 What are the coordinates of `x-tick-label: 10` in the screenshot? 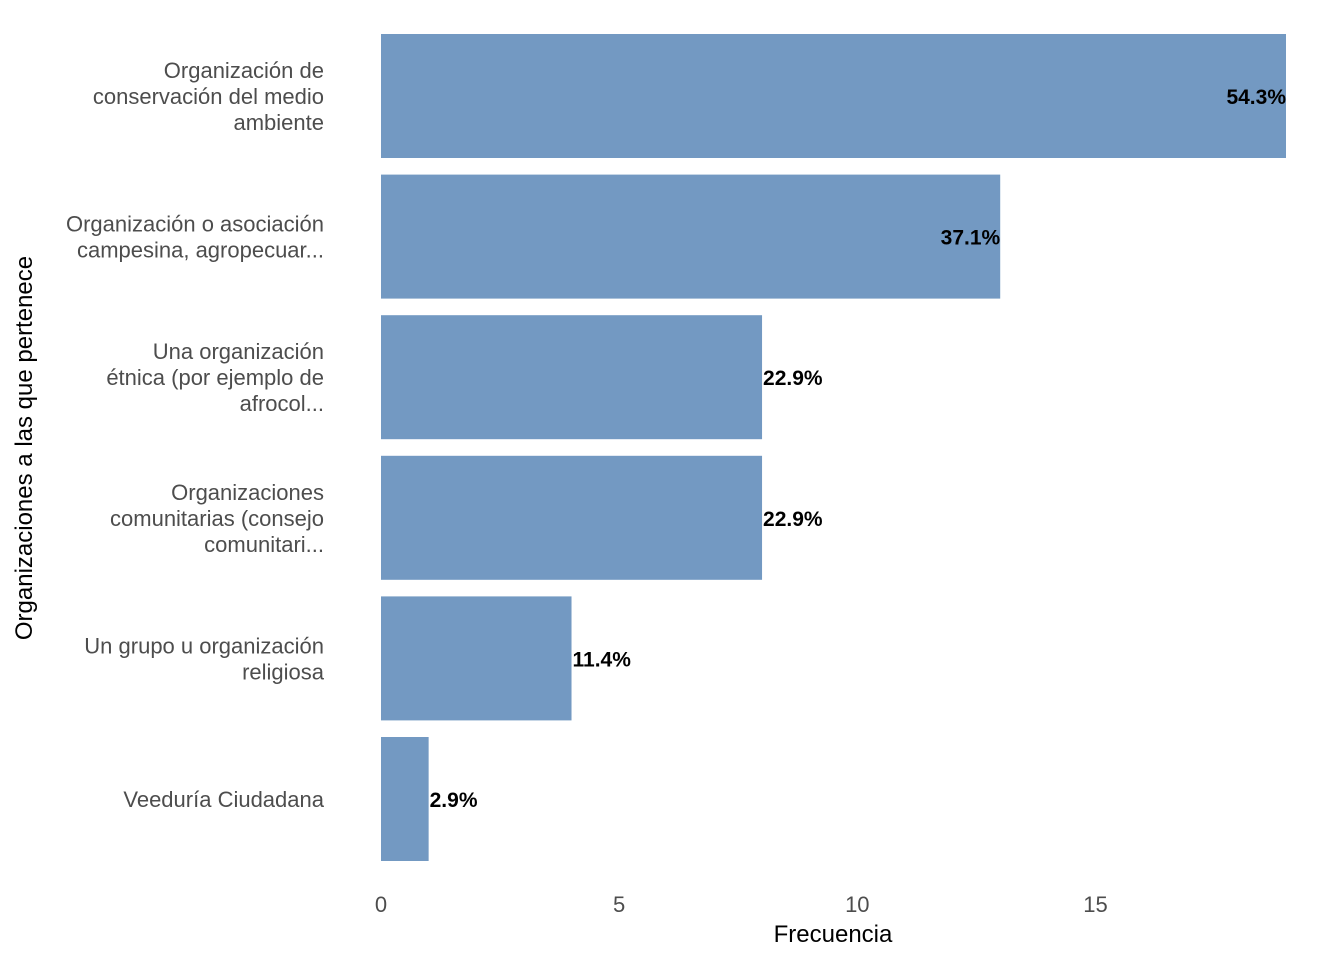 It's located at (857, 904).